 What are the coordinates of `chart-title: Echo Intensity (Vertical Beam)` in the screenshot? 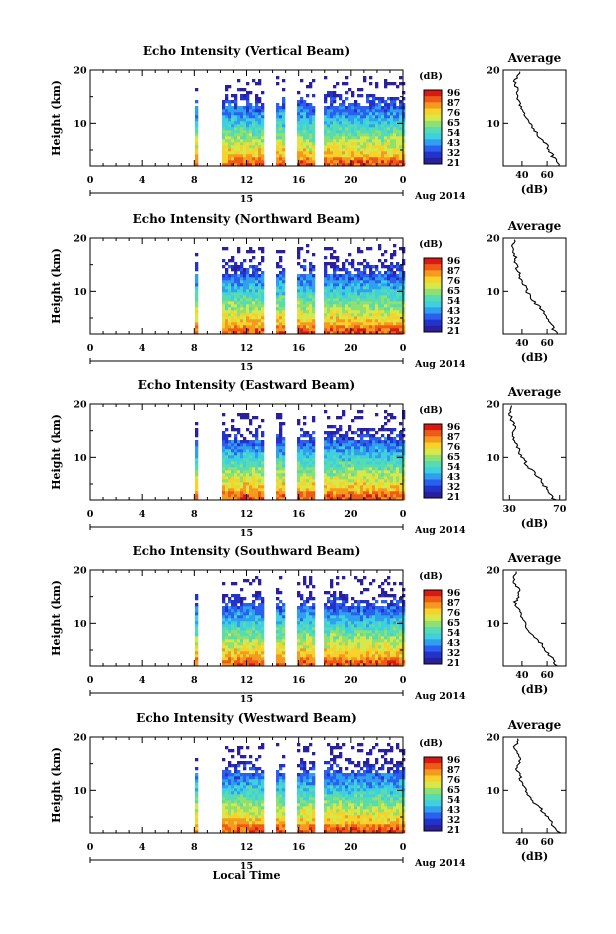 It's located at (246, 51).